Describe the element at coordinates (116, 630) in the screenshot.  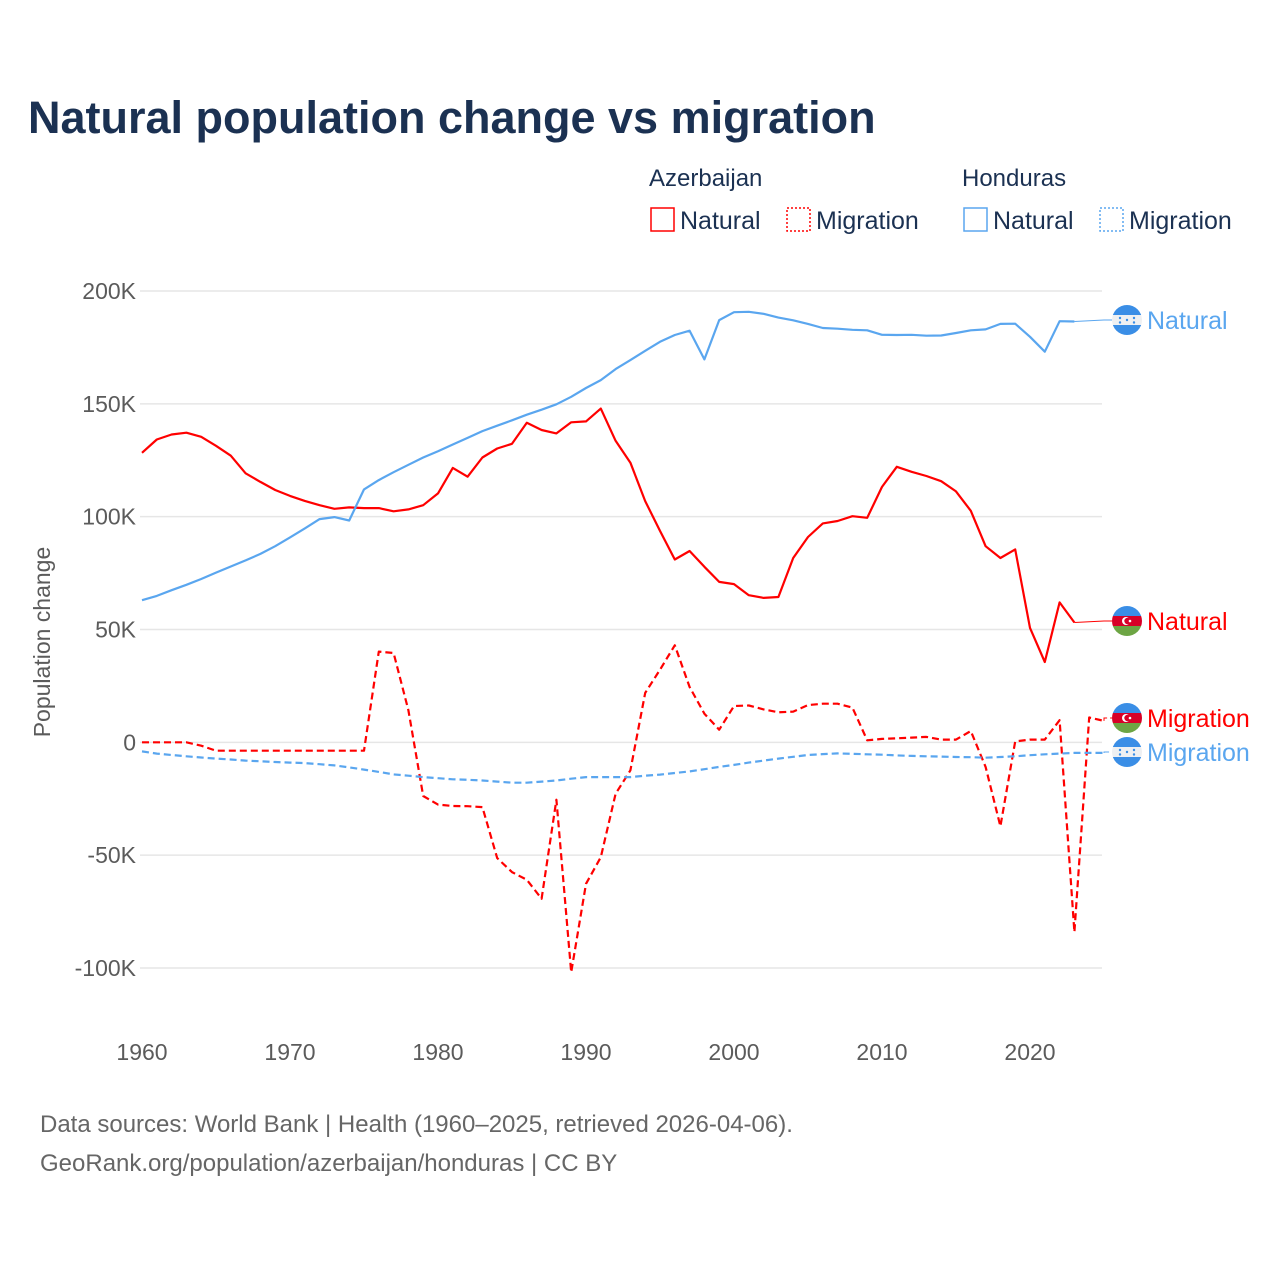
I see `y-tick-label: 50K` at that location.